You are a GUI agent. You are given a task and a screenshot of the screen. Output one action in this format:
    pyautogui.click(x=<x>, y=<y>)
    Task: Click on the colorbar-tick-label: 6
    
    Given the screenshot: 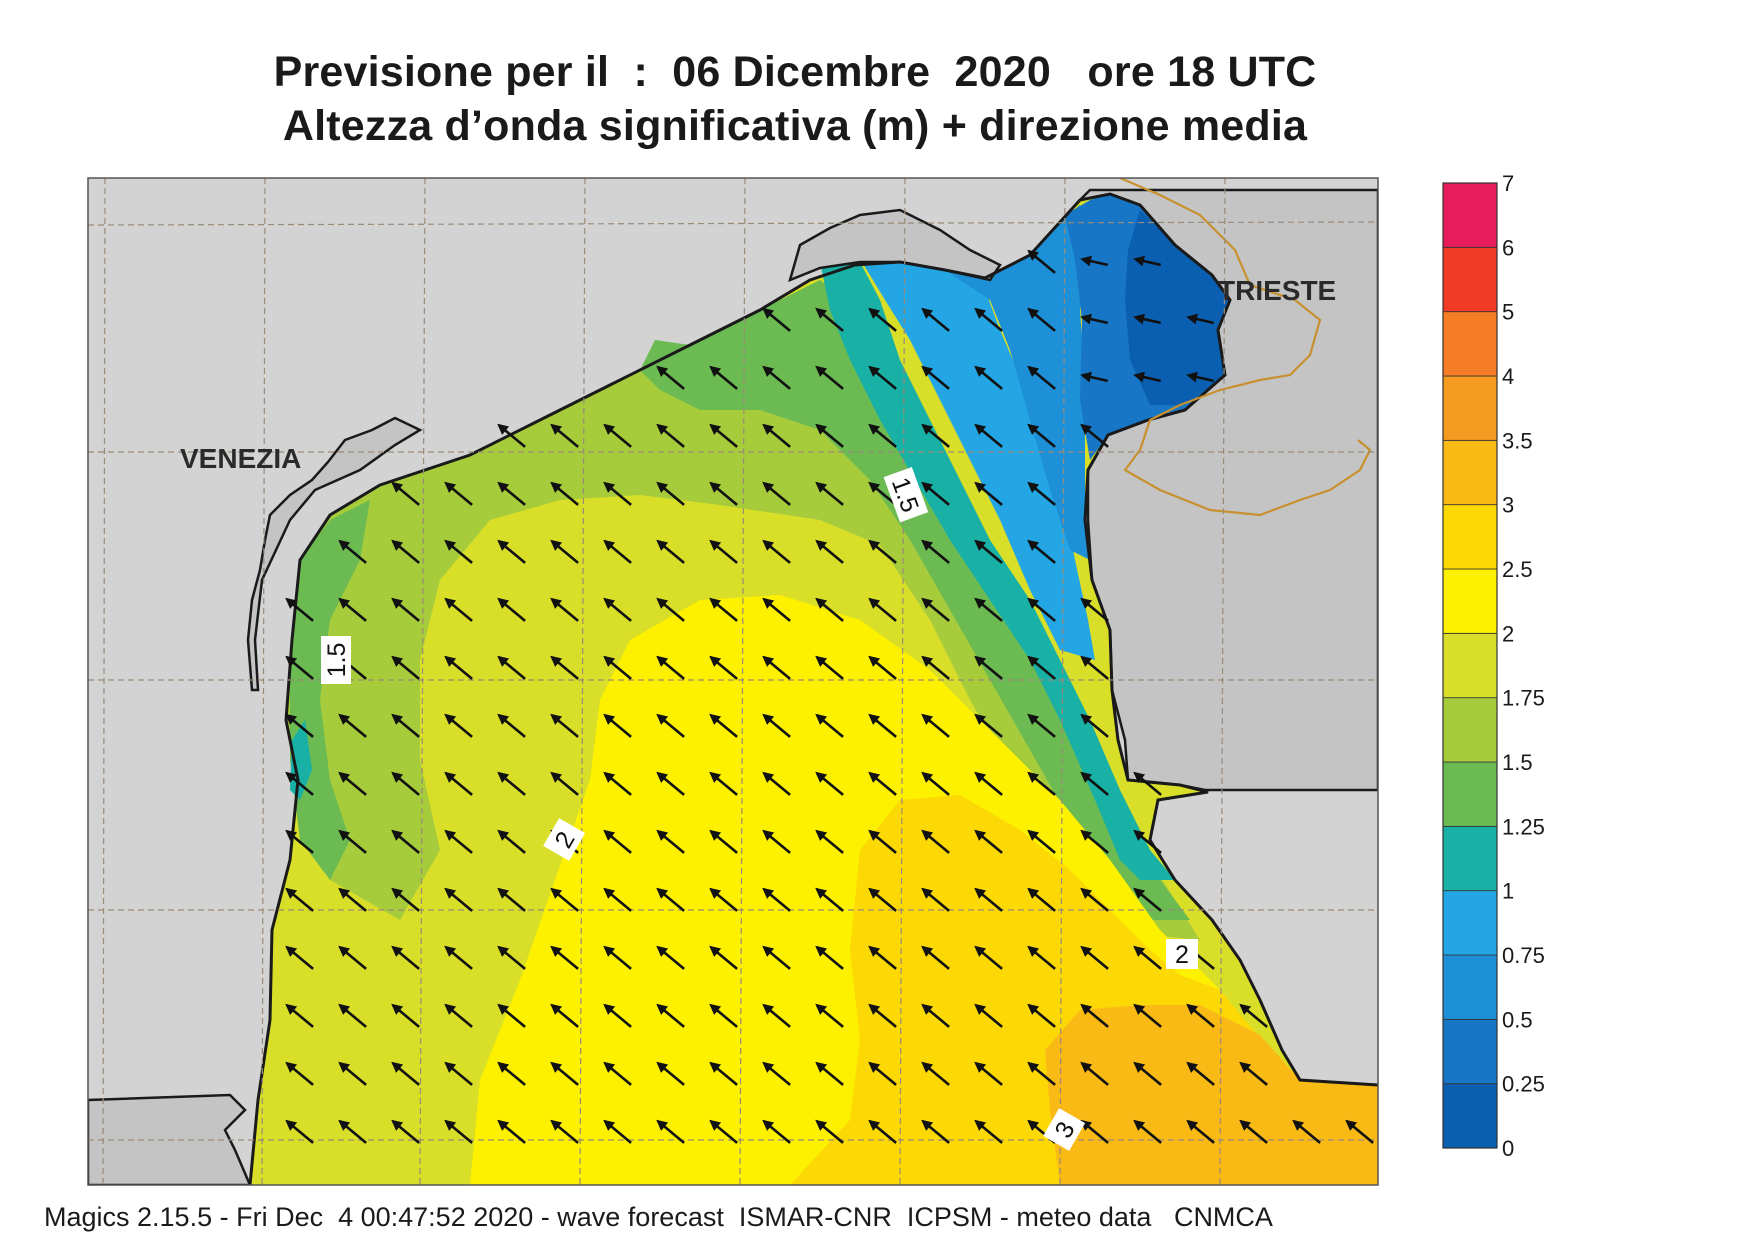 What is the action you would take?
    pyautogui.click(x=1508, y=247)
    